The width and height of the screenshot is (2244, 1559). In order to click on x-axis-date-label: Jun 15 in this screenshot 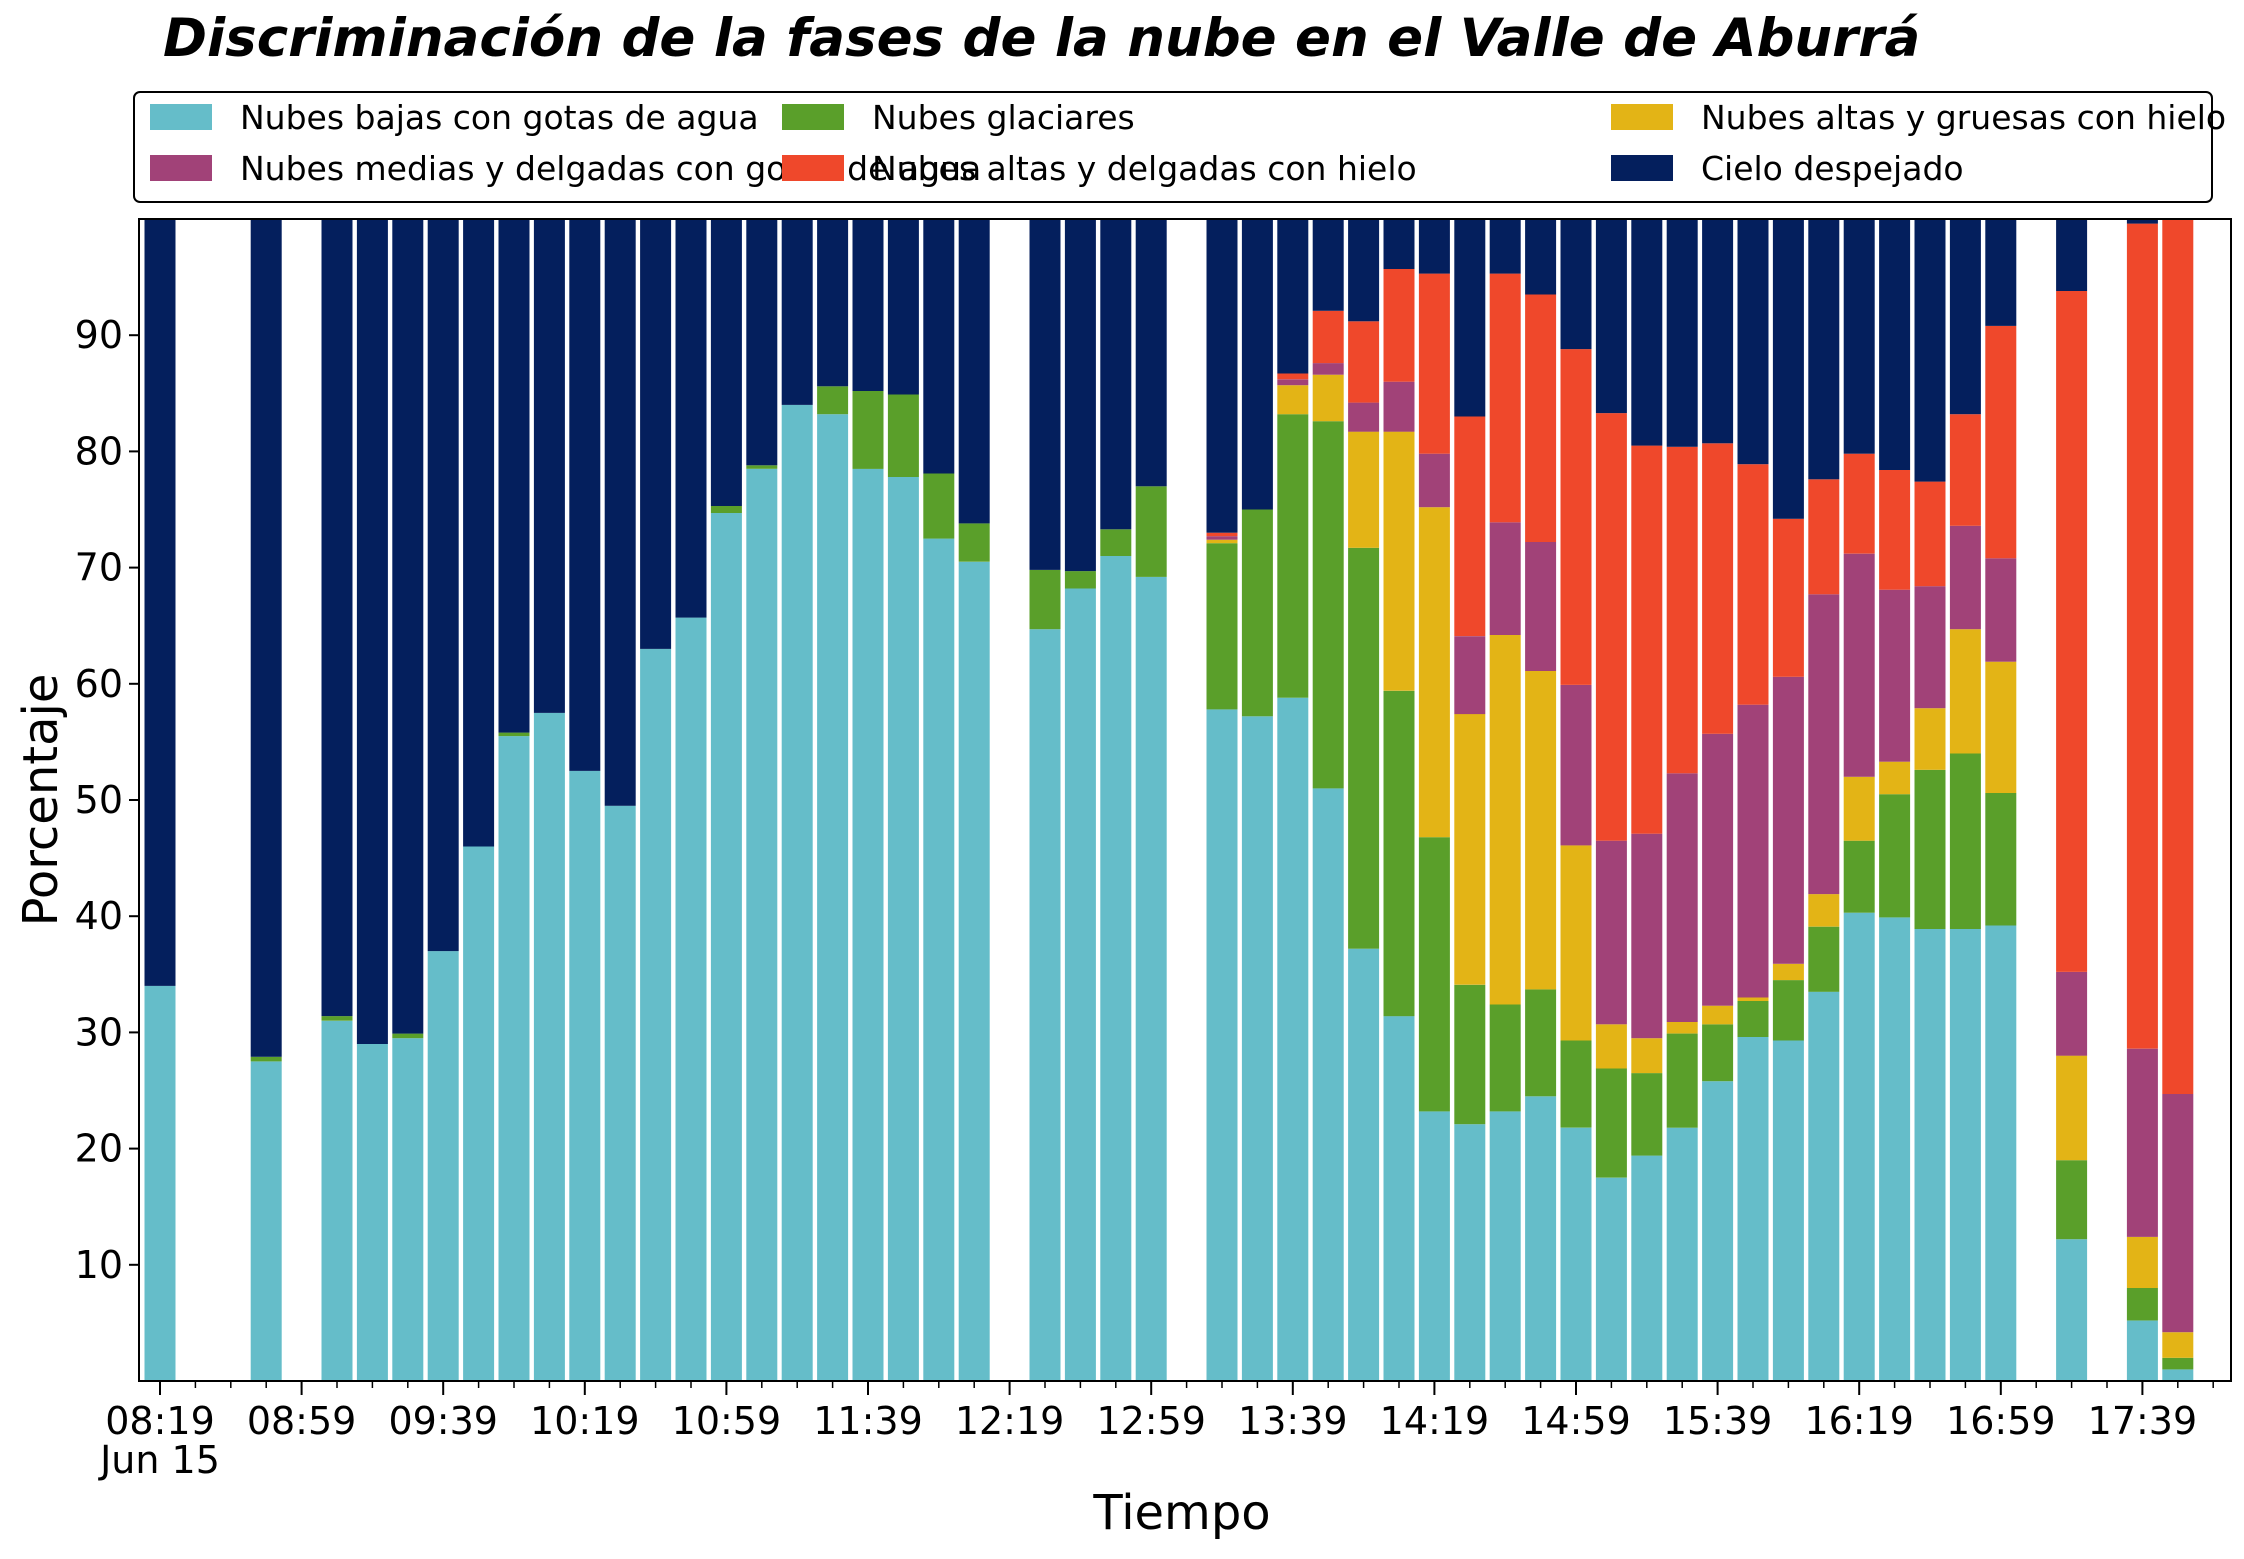, I will do `click(159, 1460)`.